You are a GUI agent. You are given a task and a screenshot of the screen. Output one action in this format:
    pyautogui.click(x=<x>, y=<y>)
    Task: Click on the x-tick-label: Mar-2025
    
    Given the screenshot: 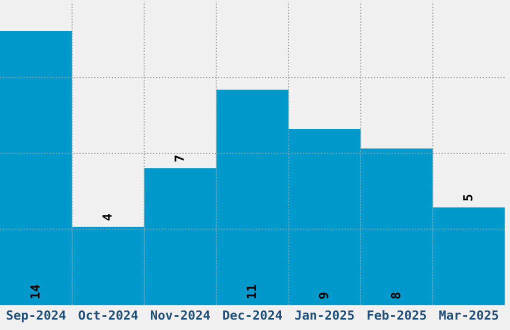 What is the action you would take?
    pyautogui.click(x=468, y=315)
    